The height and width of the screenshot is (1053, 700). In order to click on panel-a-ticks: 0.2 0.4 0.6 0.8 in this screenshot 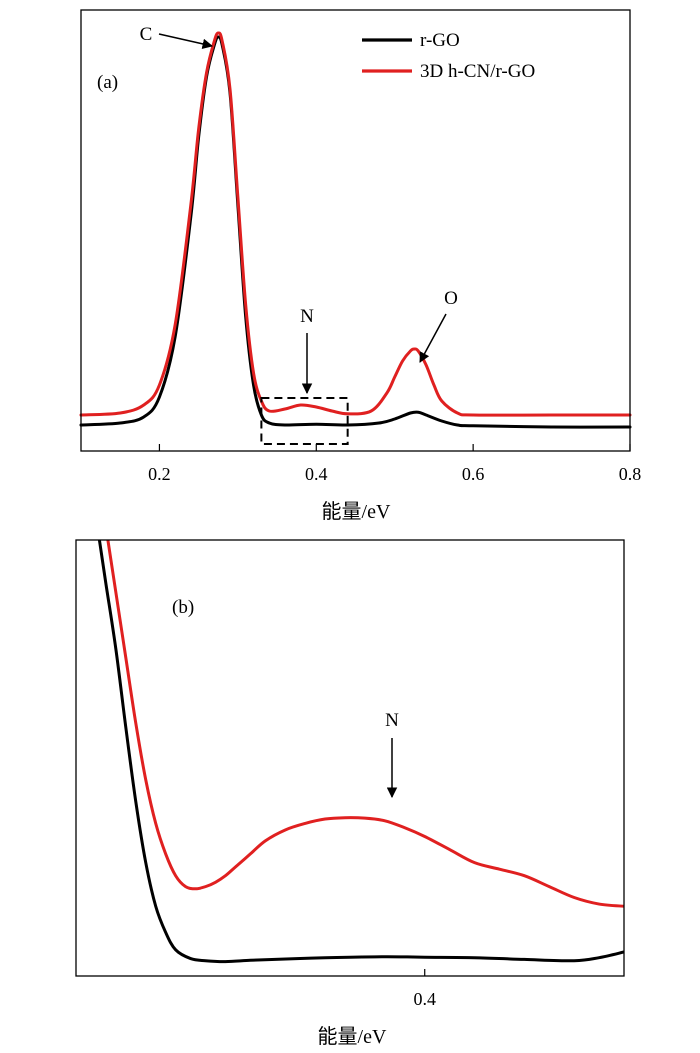, I will do `click(394, 464)`.